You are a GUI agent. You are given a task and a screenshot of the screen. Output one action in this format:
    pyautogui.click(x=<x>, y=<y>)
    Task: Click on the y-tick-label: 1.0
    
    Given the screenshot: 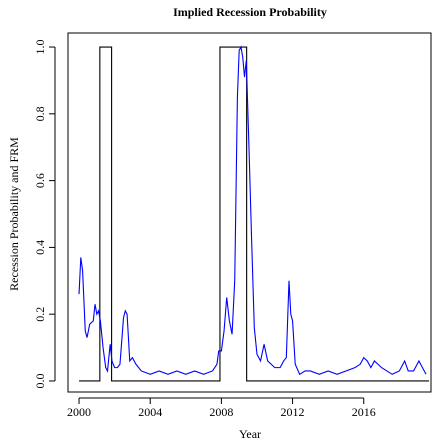 What is the action you would take?
    pyautogui.click(x=40, y=47)
    